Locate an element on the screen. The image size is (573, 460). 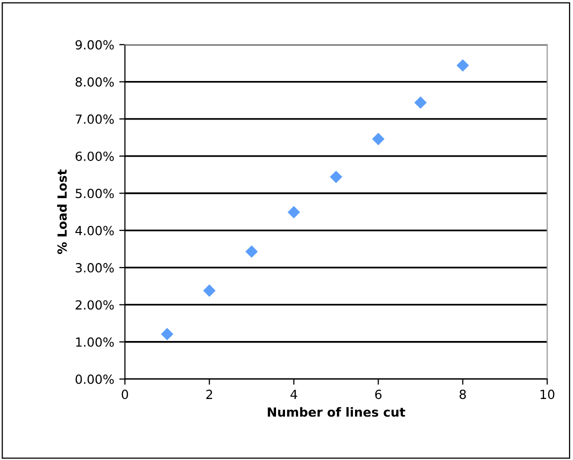
y-tick-label: 2.00% is located at coordinates (95, 305).